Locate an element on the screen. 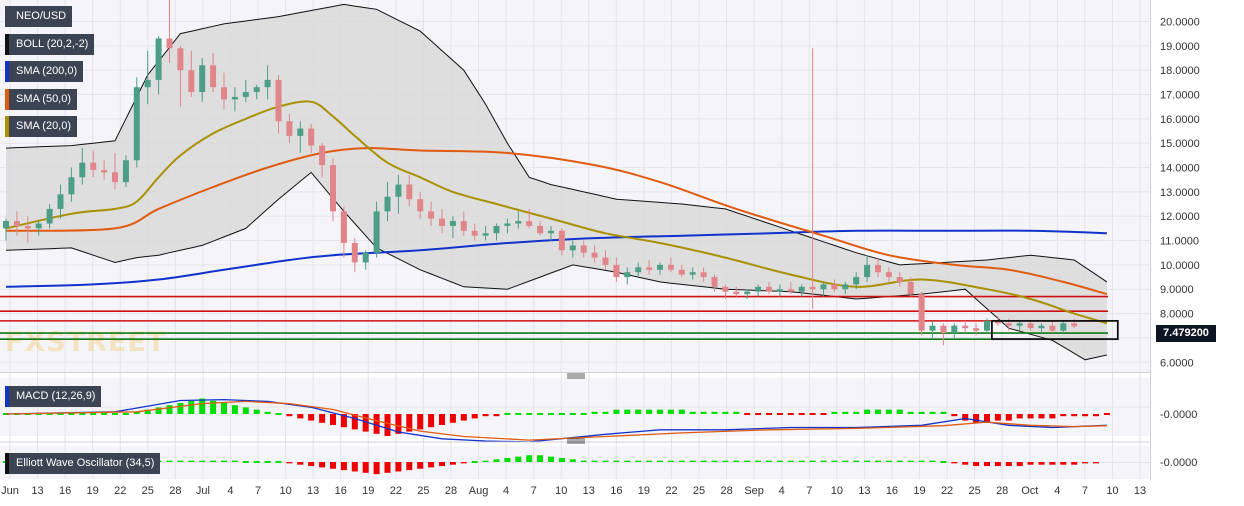 The image size is (1244, 506). range-box is located at coordinates (1055, 330).